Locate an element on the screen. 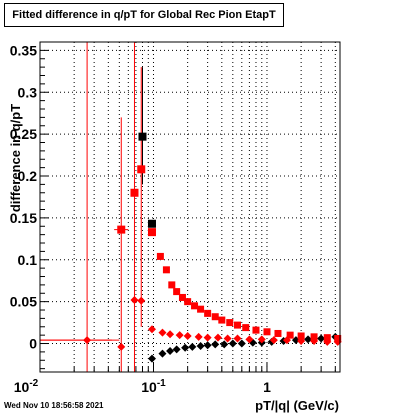 The width and height of the screenshot is (400, 414). x-tick-label: 10⁻² is located at coordinates (26, 386).